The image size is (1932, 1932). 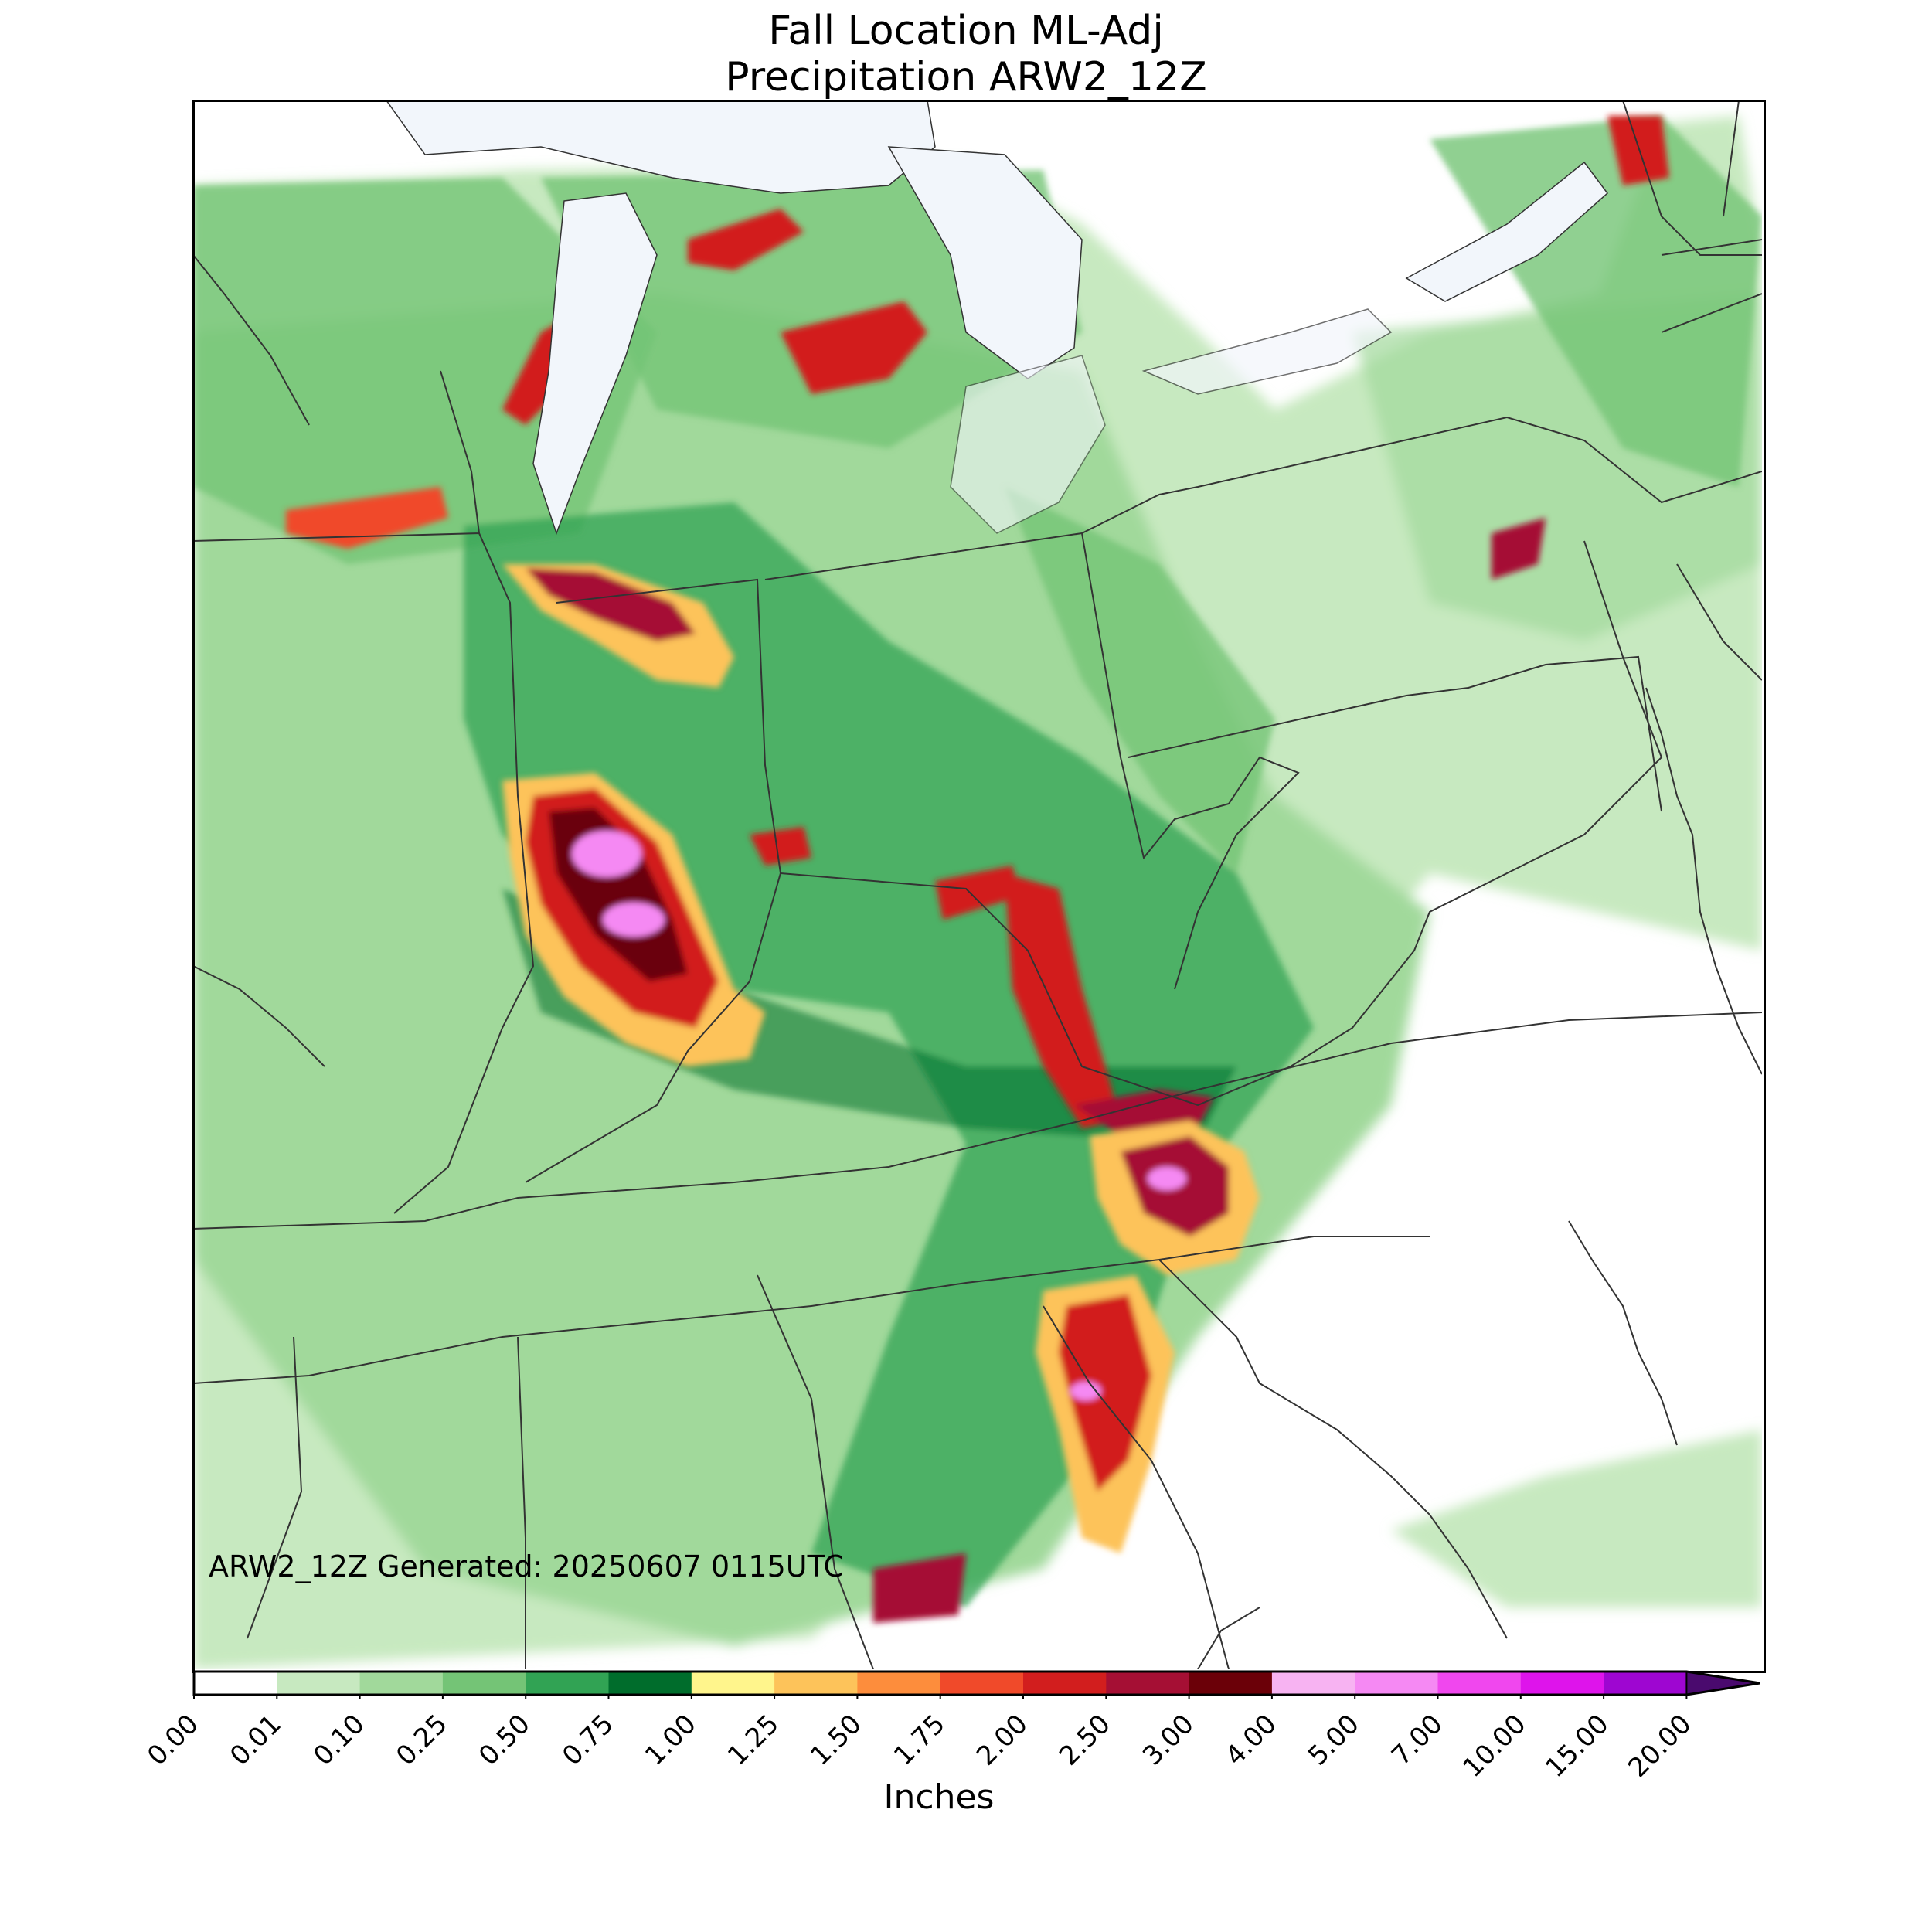 I want to click on colorbar-tick-label: 2.00, so click(x=1003, y=1740).